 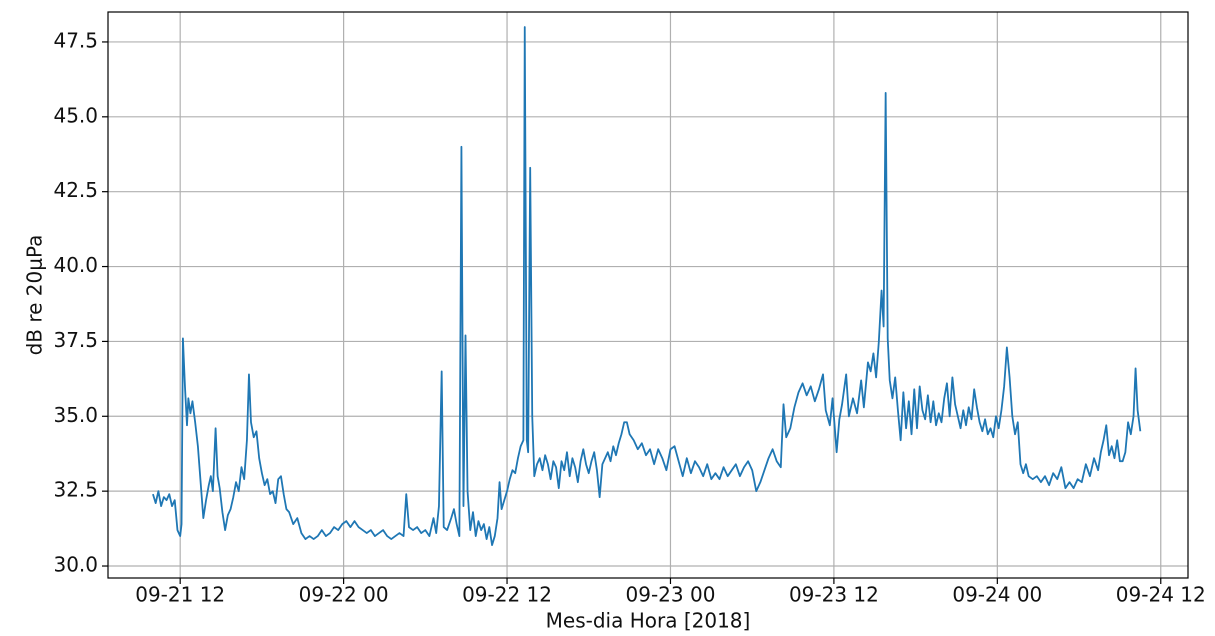 I want to click on x-tick-label: 09-21 12, so click(x=180, y=595).